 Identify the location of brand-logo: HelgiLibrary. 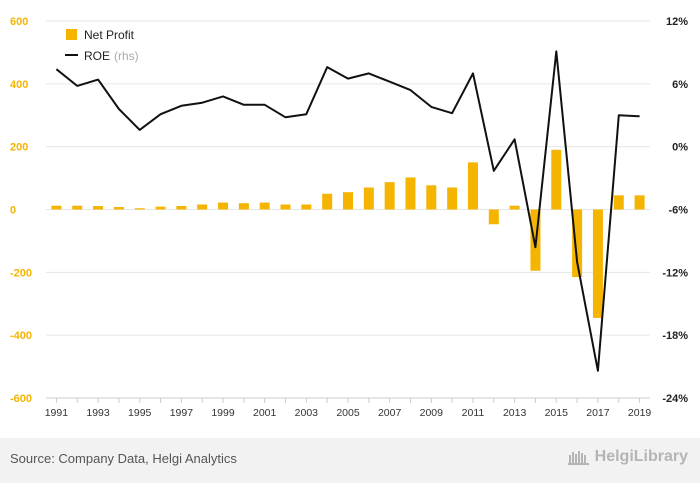
(627, 457).